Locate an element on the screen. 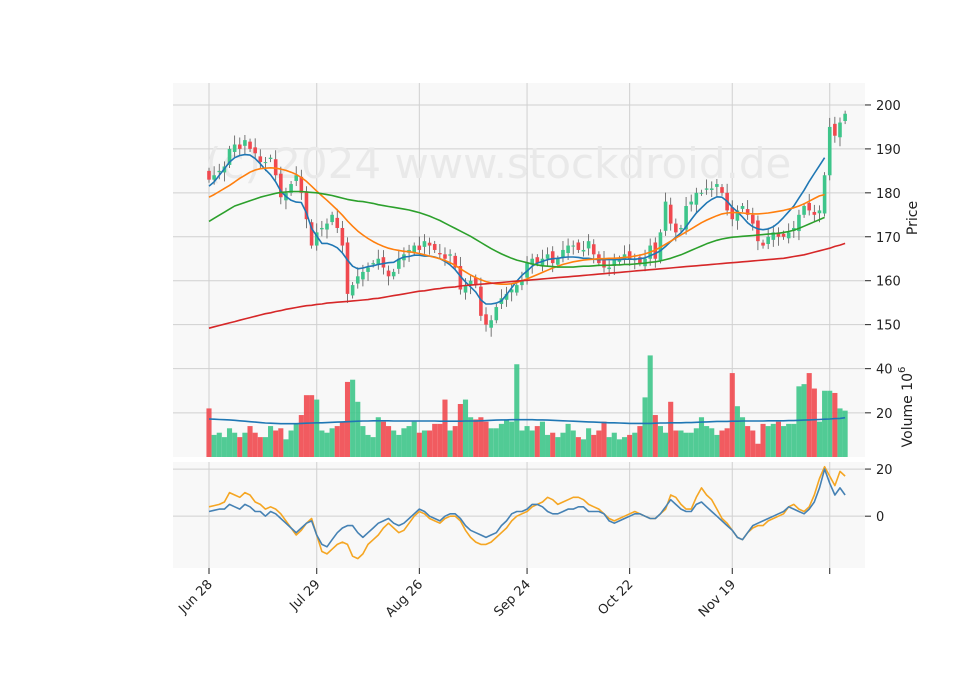  price-tick-label: 180 is located at coordinates (888, 194).